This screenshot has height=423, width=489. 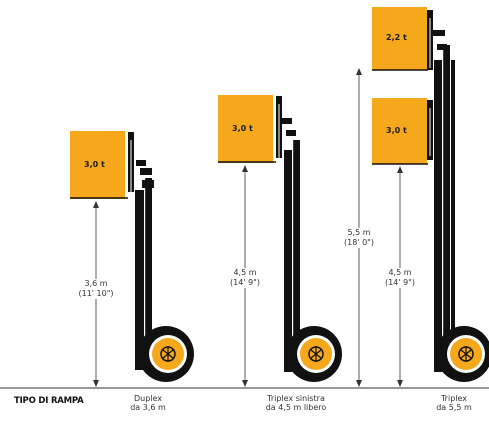 I want to click on mast-type-name: Triplex, so click(x=454, y=398).